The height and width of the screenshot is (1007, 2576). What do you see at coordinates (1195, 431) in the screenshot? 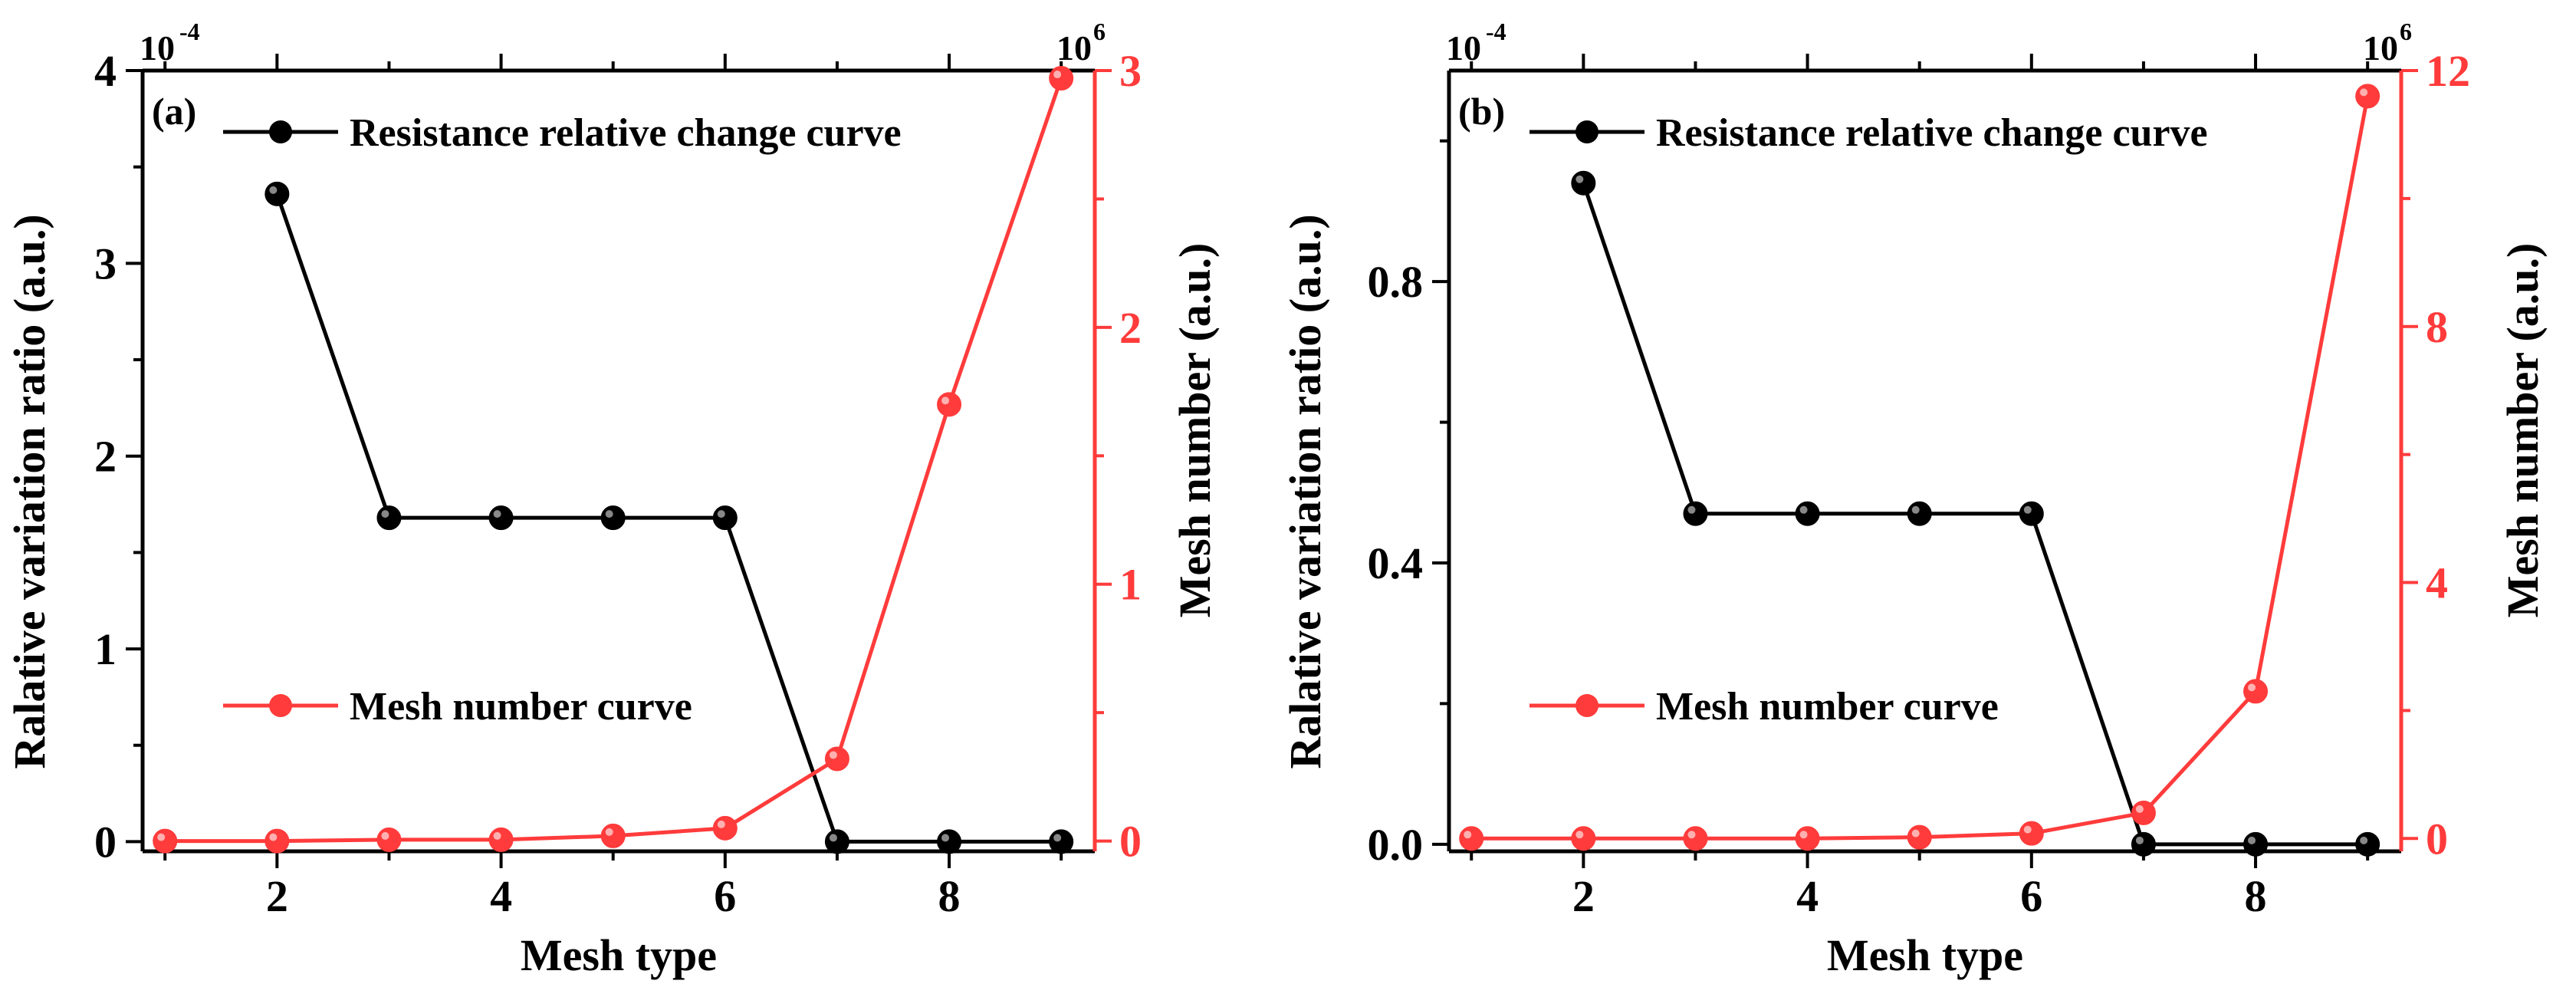
I see `right-y-axis-label: Mesh number (a.u.)` at bounding box center [1195, 431].